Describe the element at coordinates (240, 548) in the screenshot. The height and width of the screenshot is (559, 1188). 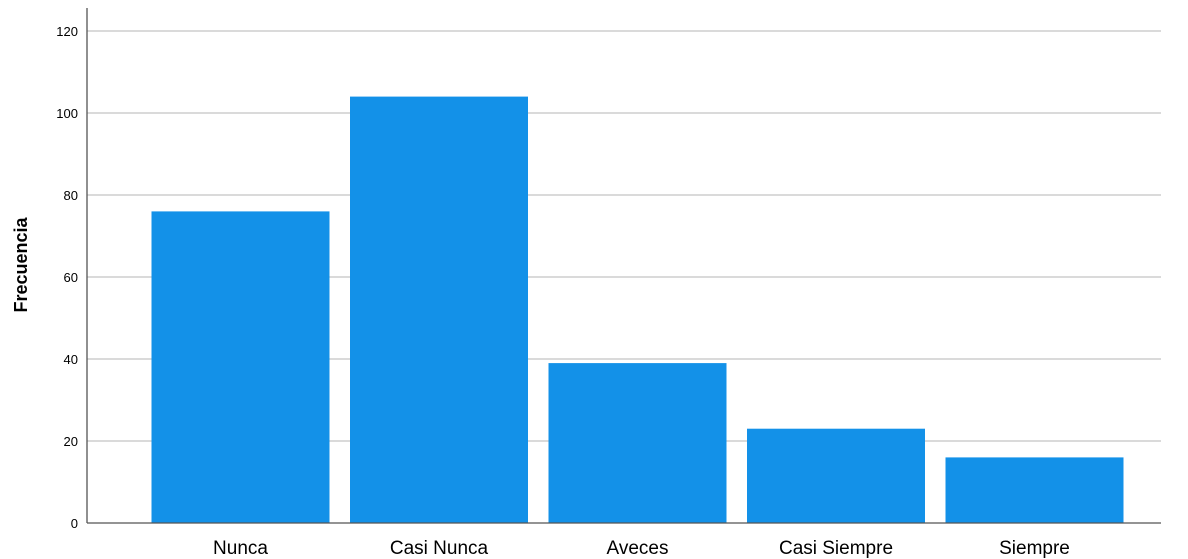
I see `x-category-label: Nunca` at that location.